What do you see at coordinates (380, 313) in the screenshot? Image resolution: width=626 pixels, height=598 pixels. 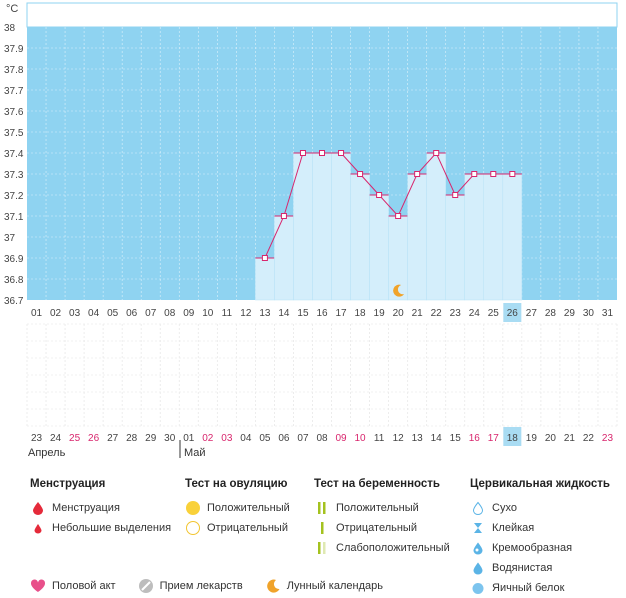 I see `cycle-day-label: 19` at bounding box center [380, 313].